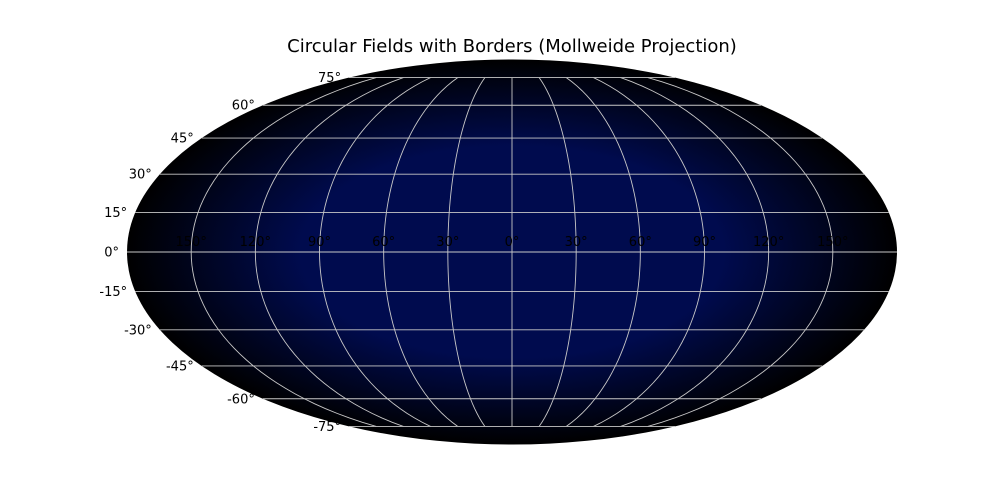 This screenshot has height=500, width=1000. What do you see at coordinates (140, 175) in the screenshot?
I see `latitude-tick-label: 30°` at bounding box center [140, 175].